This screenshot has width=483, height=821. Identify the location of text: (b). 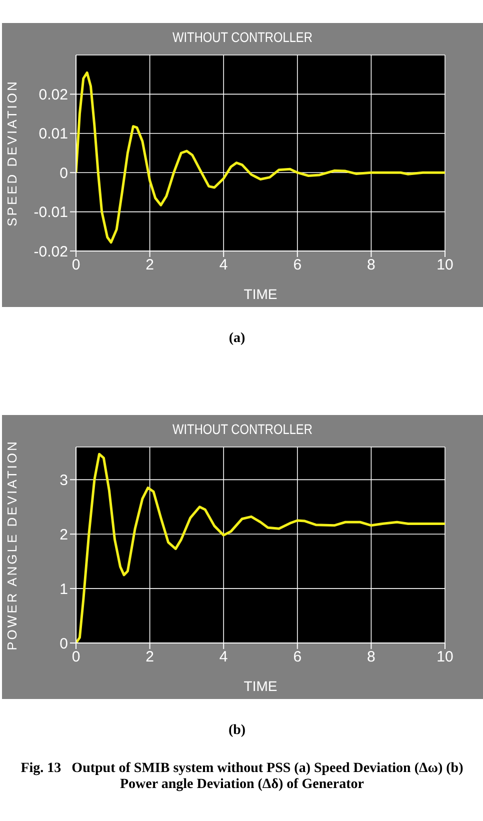
(237, 731).